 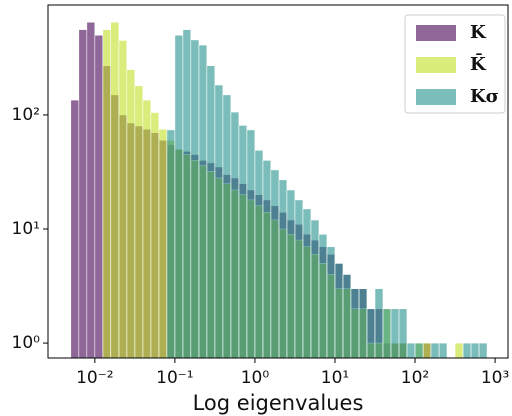 I want to click on y-tick-label: 10¹, so click(x=26, y=229).